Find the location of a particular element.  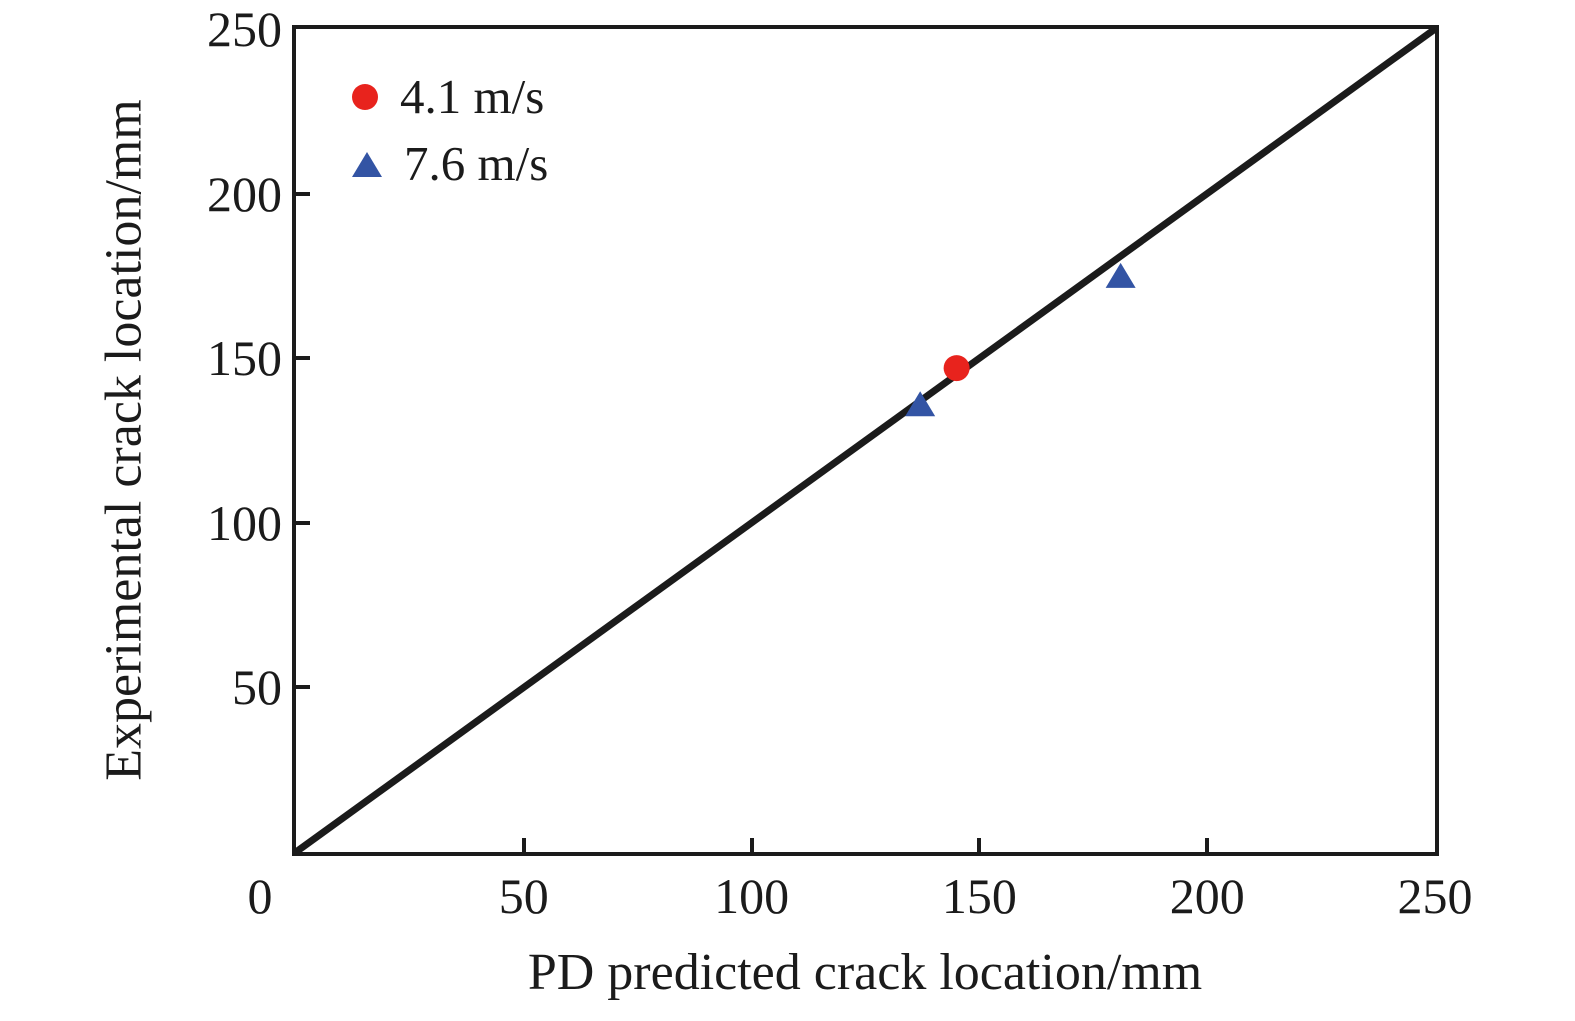

triangle-icon is located at coordinates (367, 164).